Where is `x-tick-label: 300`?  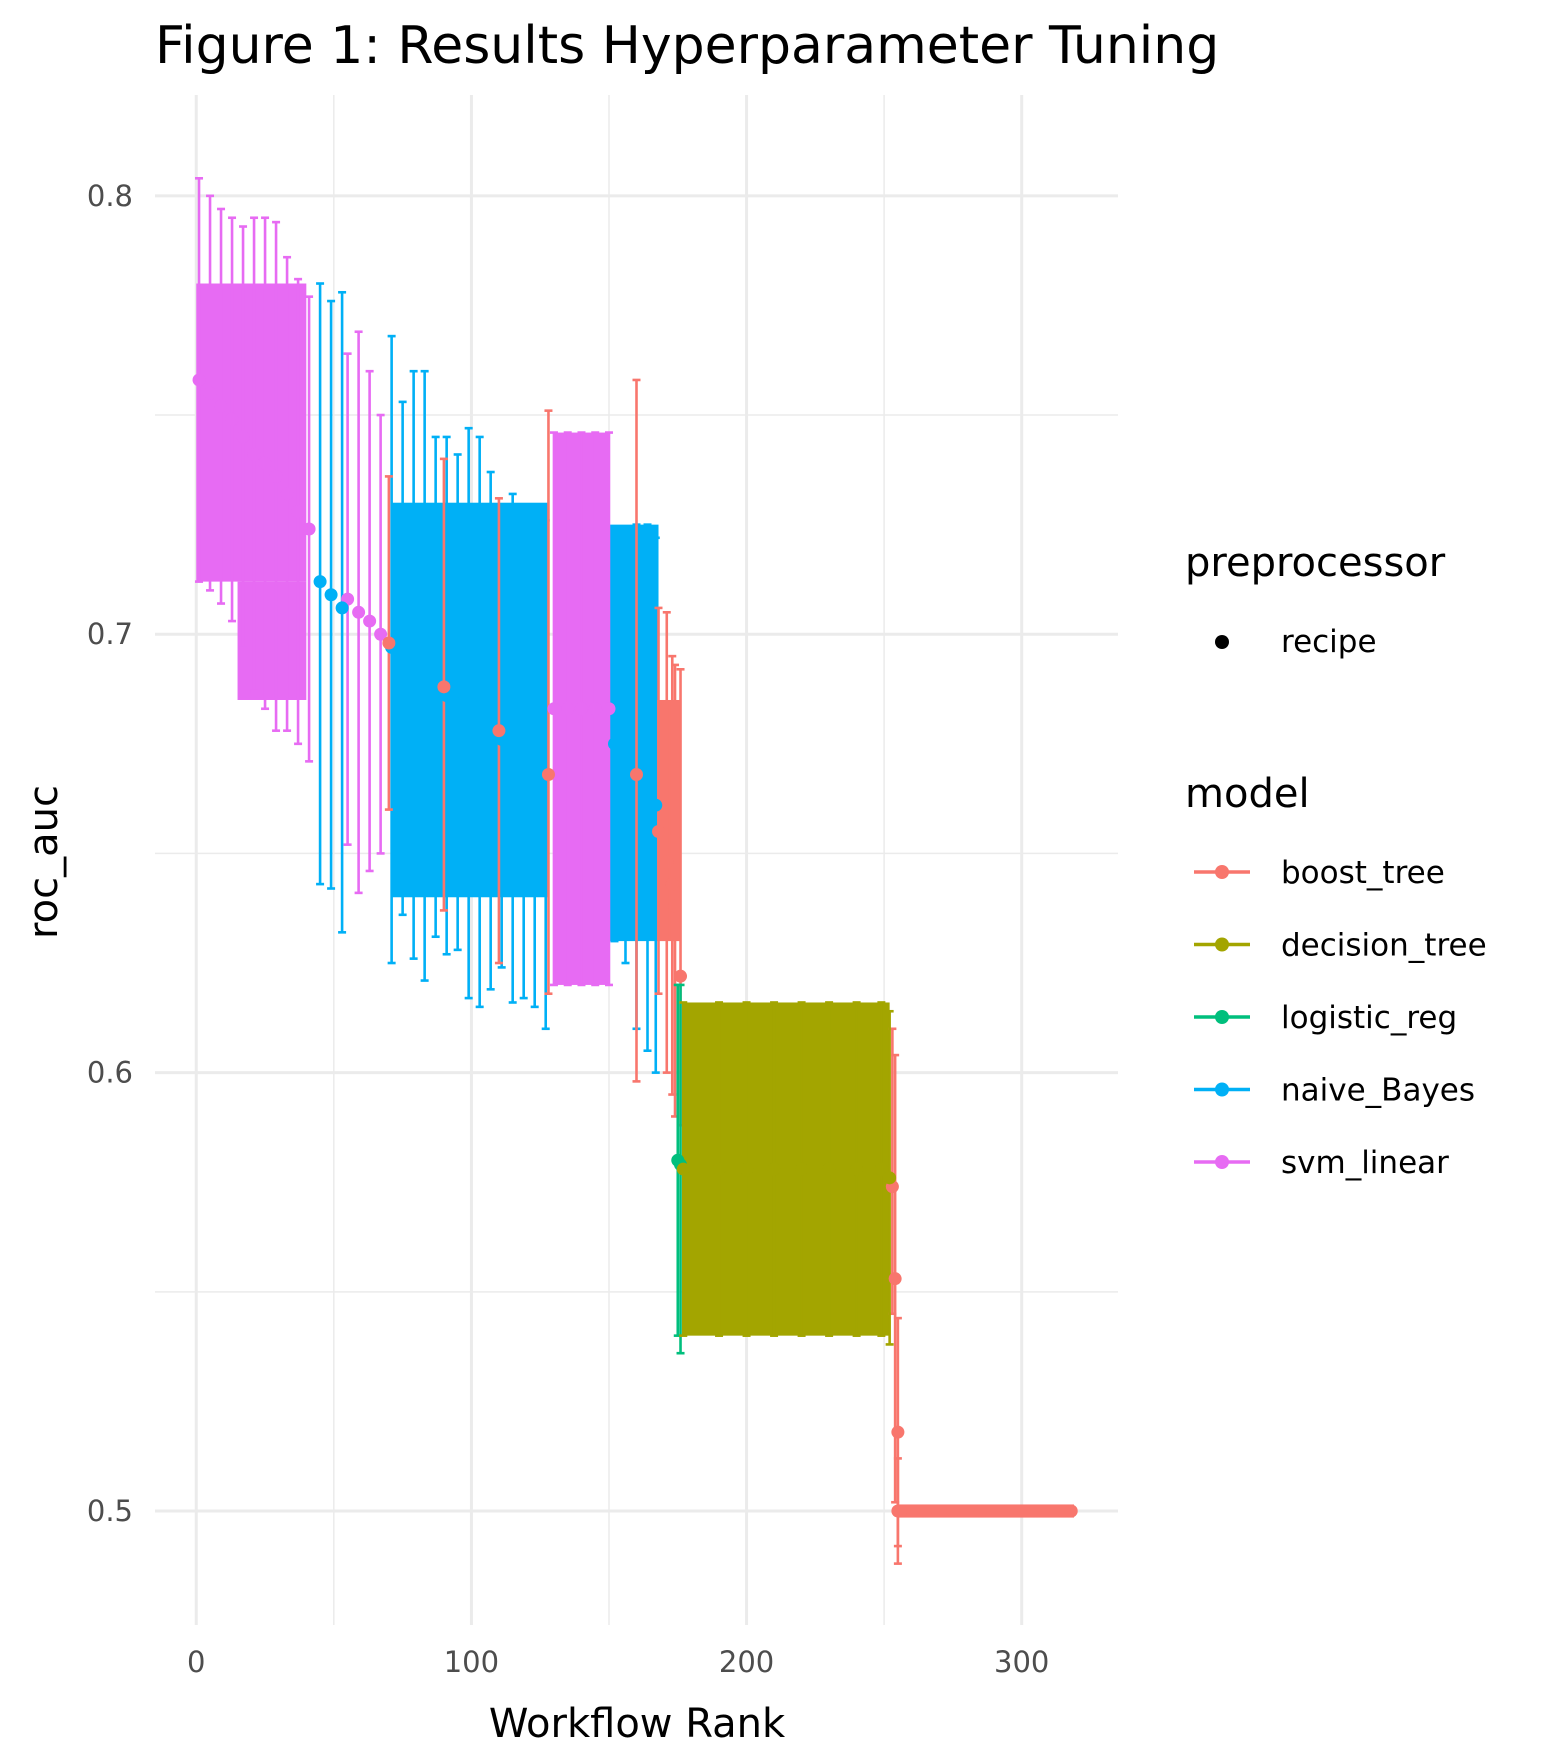
x-tick-label: 300 is located at coordinates (1021, 1662).